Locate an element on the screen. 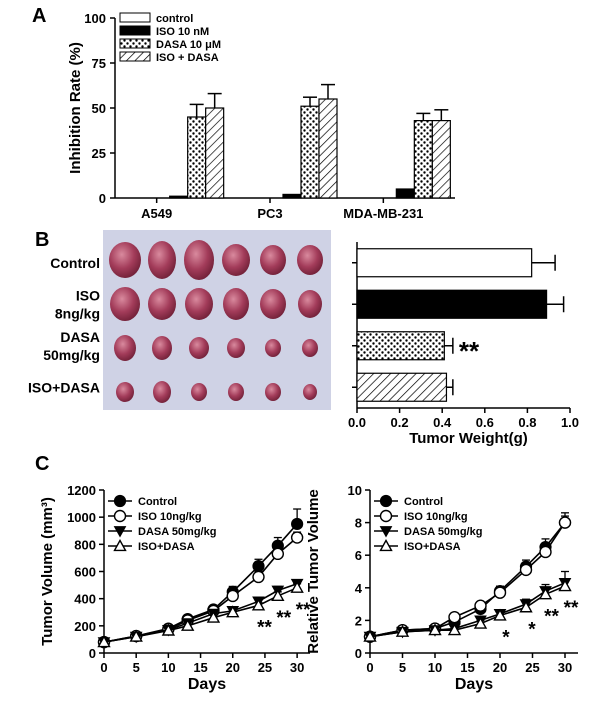 This screenshot has width=600, height=703. legend-label: ISO+DASA is located at coordinates (166, 547).